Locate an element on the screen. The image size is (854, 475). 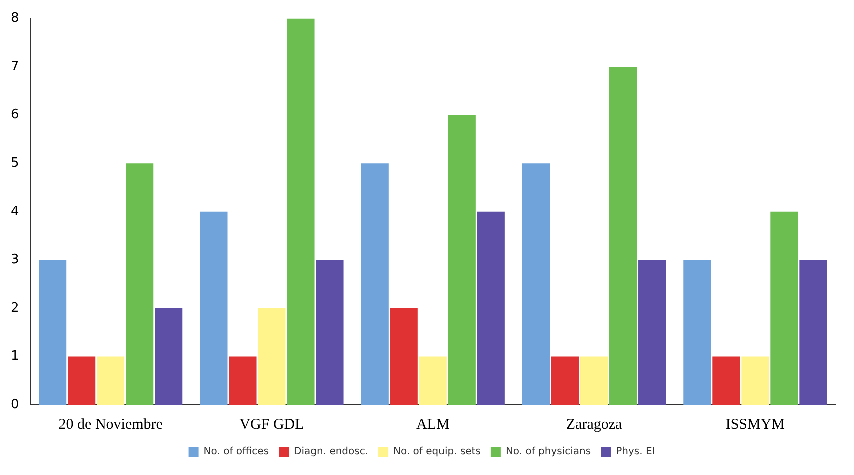
x-tick-label: ISSMYM is located at coordinates (756, 424).